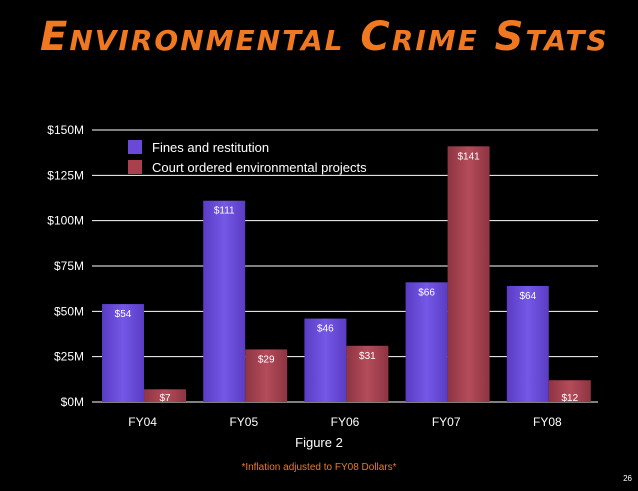 The height and width of the screenshot is (491, 638). Describe the element at coordinates (325, 360) in the screenshot. I see `bar-fines-fy06` at that location.